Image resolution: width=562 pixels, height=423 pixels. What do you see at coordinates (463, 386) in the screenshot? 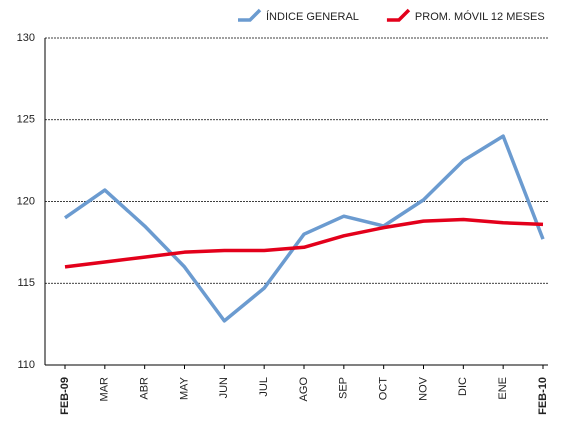
I see `x-tick-label: DIC` at bounding box center [463, 386].